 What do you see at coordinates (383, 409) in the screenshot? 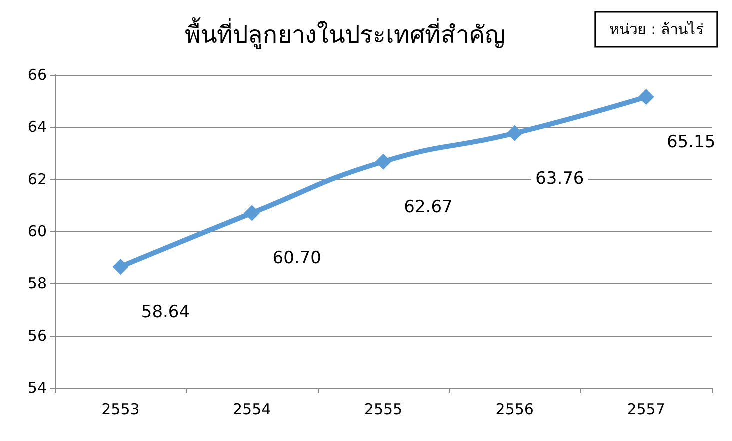
I see `x-tick-label: 2555` at bounding box center [383, 409].